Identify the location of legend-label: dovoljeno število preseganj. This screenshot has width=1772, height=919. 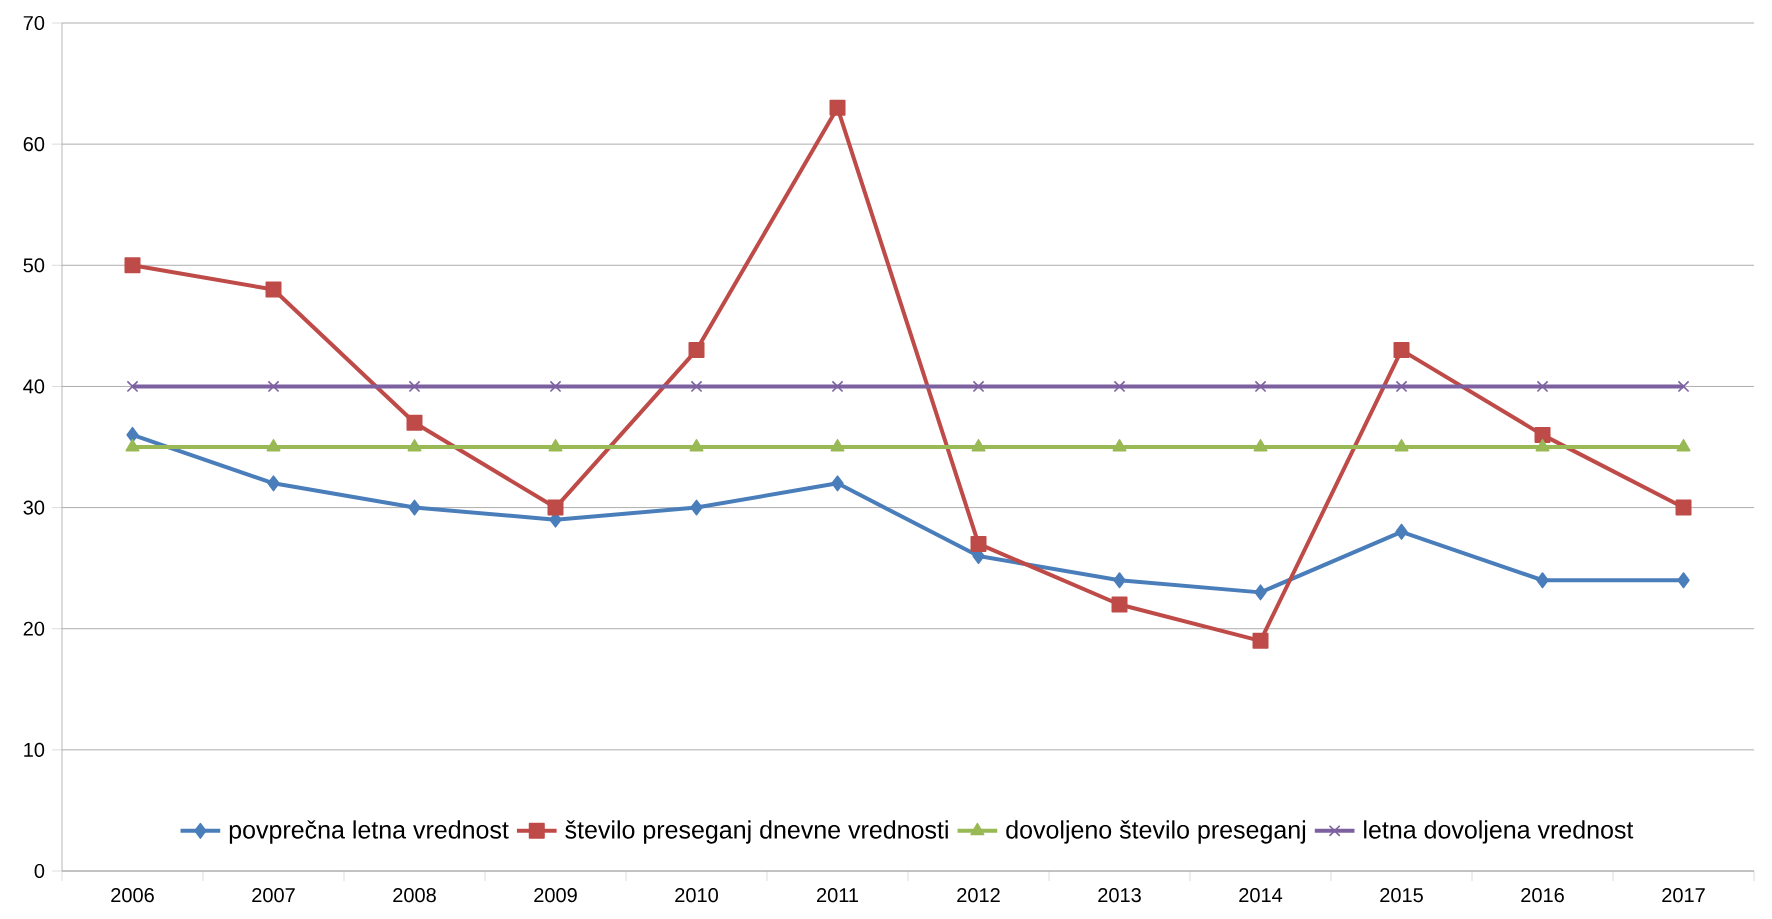
(1156, 832).